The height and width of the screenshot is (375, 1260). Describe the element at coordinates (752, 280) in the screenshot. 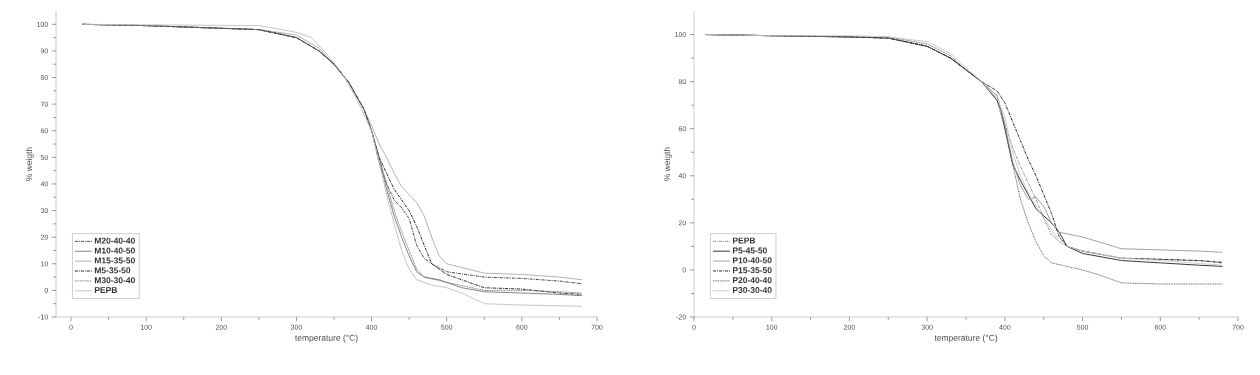

I see `legend-label: P20-40-40` at that location.